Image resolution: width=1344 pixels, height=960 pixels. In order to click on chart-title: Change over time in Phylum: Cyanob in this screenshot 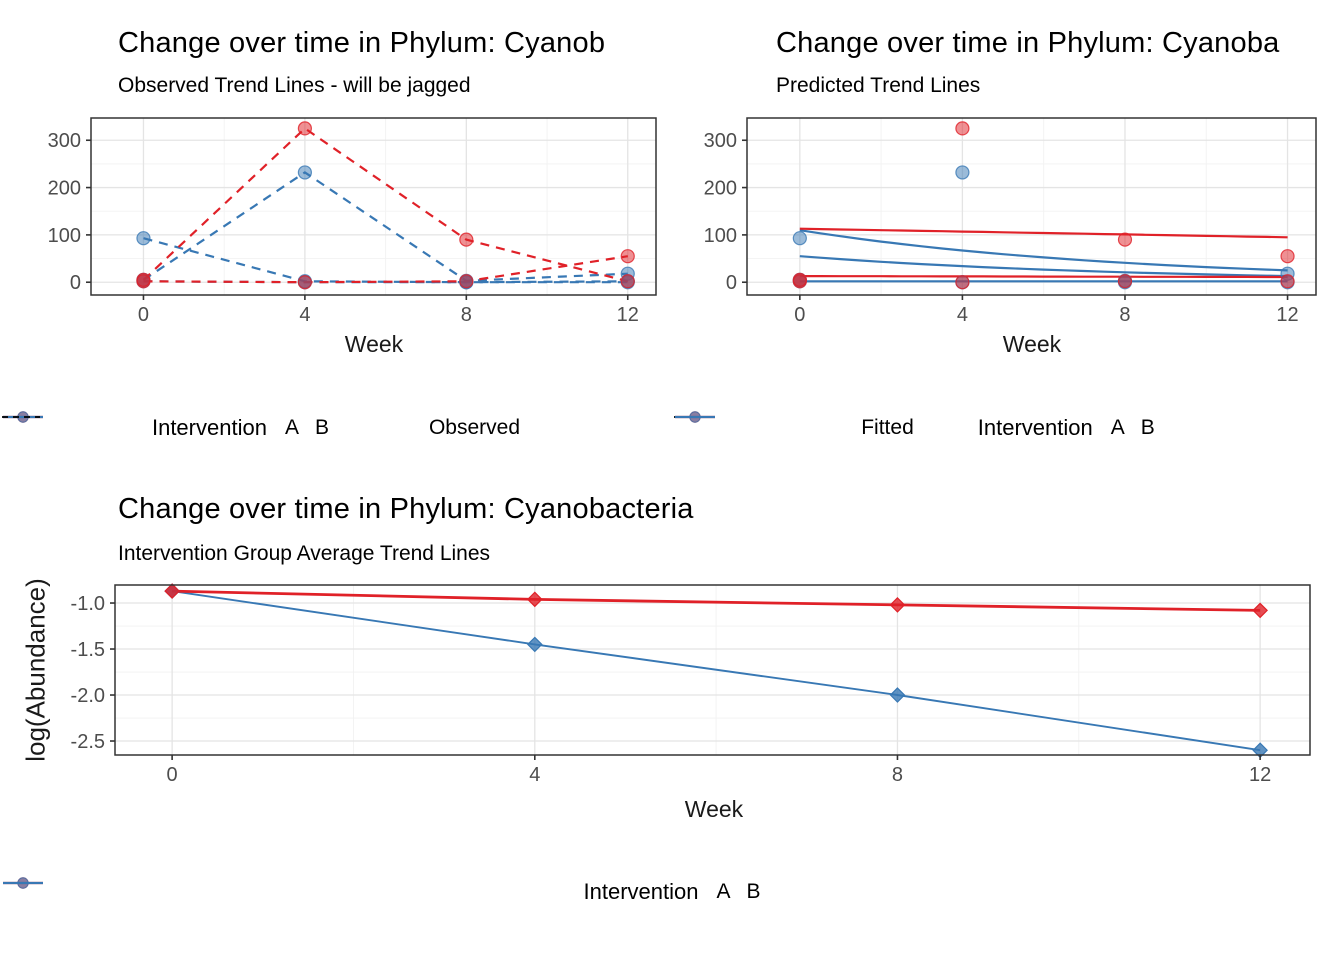, I will do `click(362, 43)`.